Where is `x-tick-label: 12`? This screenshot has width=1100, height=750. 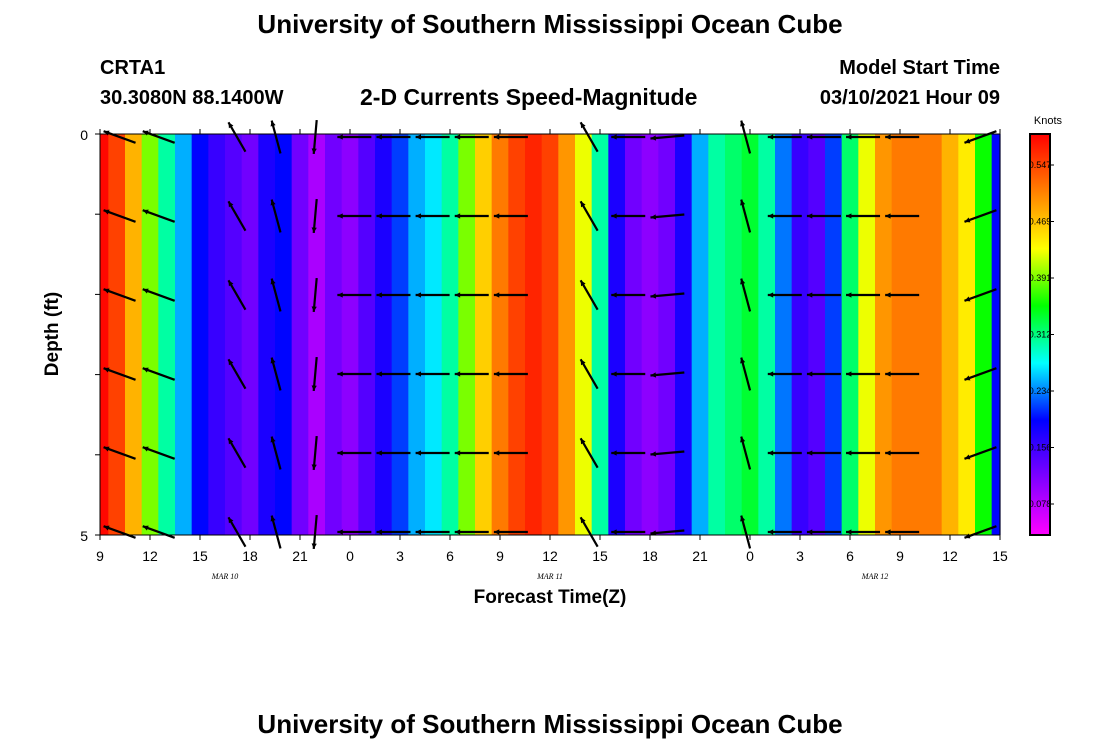 x-tick-label: 12 is located at coordinates (150, 556).